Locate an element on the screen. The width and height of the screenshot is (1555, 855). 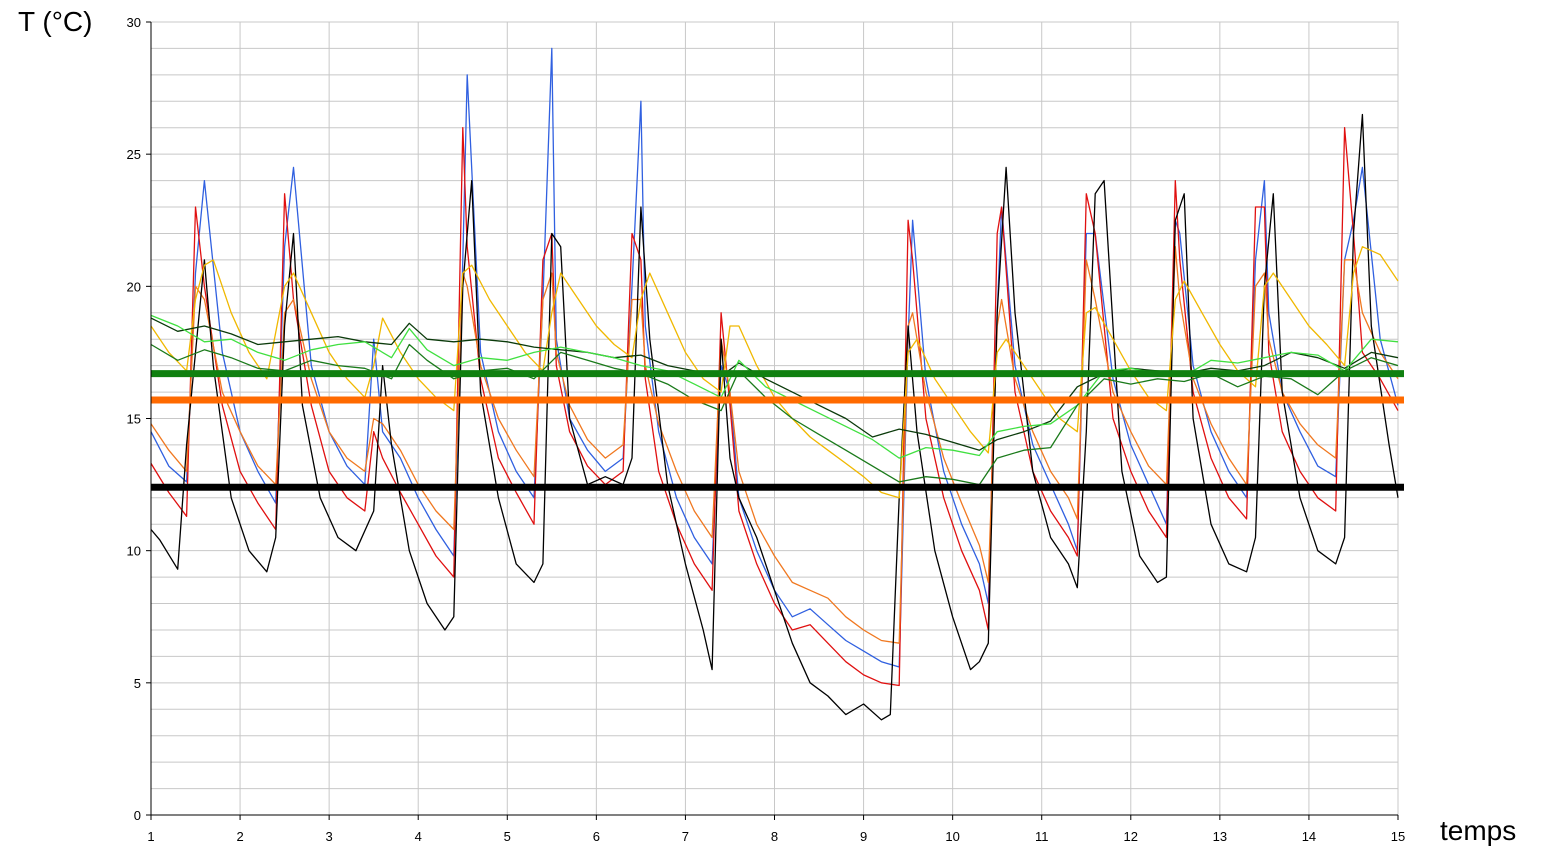
x-tick-label: 9 is located at coordinates (863, 836).